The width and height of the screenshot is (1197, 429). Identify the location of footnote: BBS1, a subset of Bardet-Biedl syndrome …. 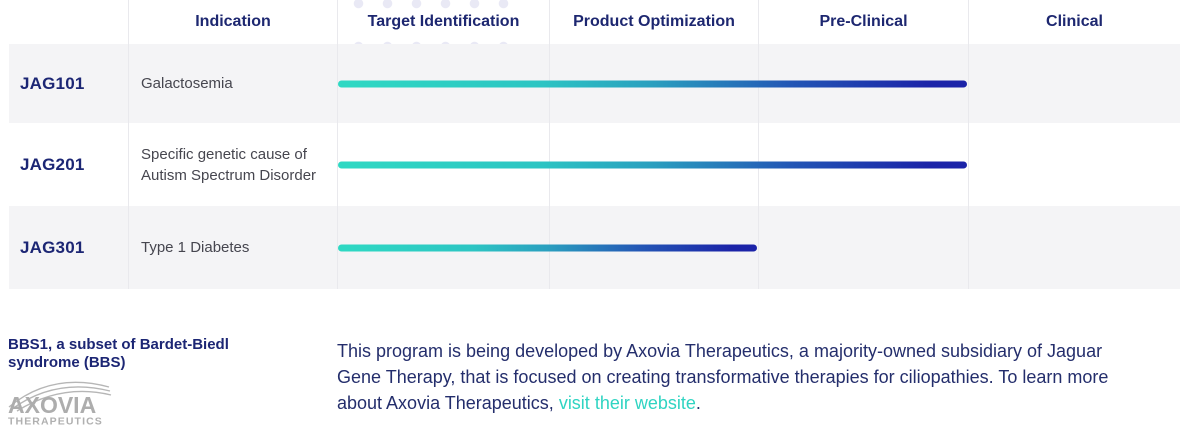
(118, 353).